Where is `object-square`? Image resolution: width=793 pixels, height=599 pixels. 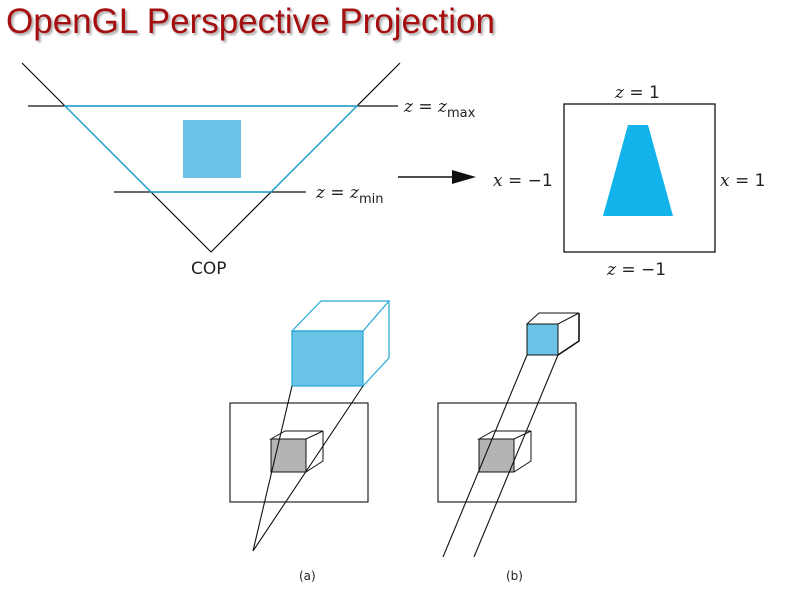
object-square is located at coordinates (212, 149).